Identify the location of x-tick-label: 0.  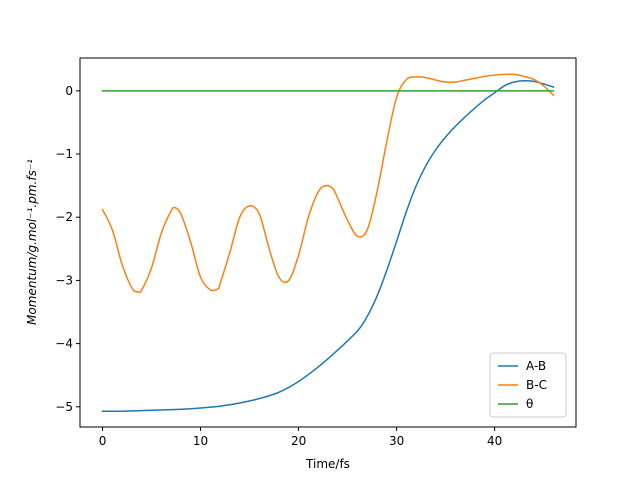
(103, 441).